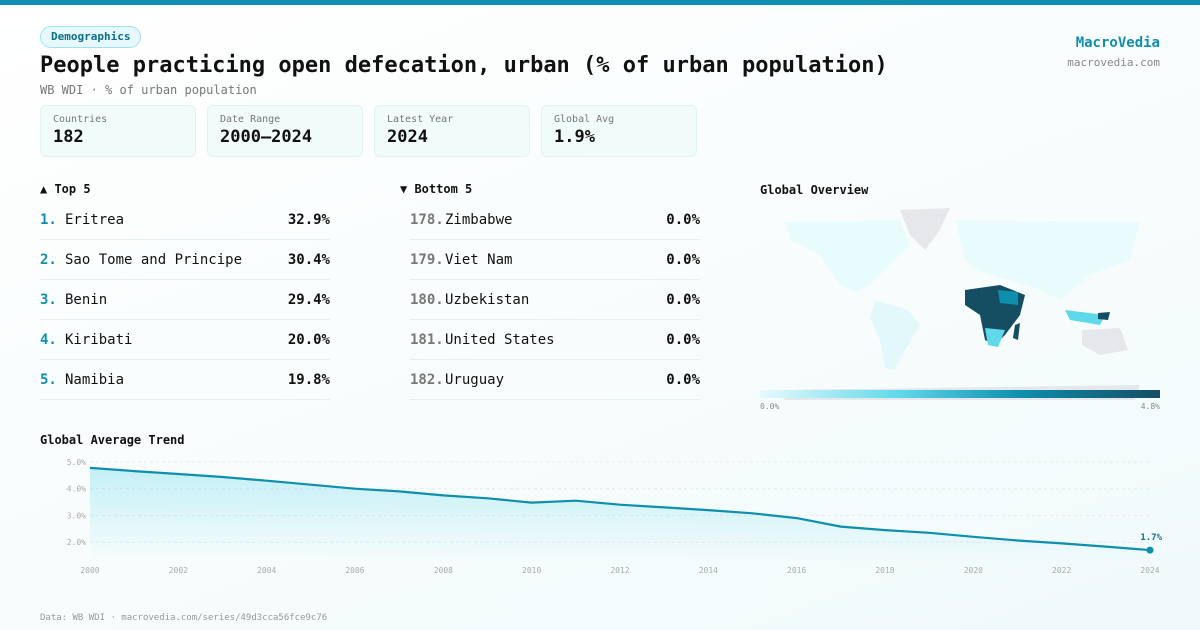 The height and width of the screenshot is (630, 1200). I want to click on y-tick-label: 5.0%, so click(76, 462).